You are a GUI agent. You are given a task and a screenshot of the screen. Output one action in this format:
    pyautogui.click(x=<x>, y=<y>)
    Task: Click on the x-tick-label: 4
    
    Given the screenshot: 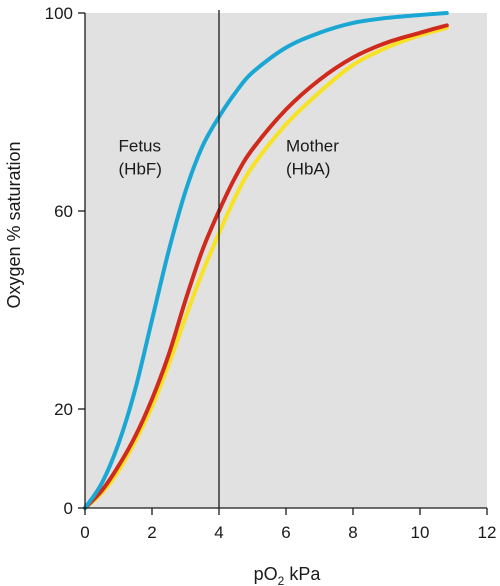 What is the action you would take?
    pyautogui.click(x=218, y=532)
    